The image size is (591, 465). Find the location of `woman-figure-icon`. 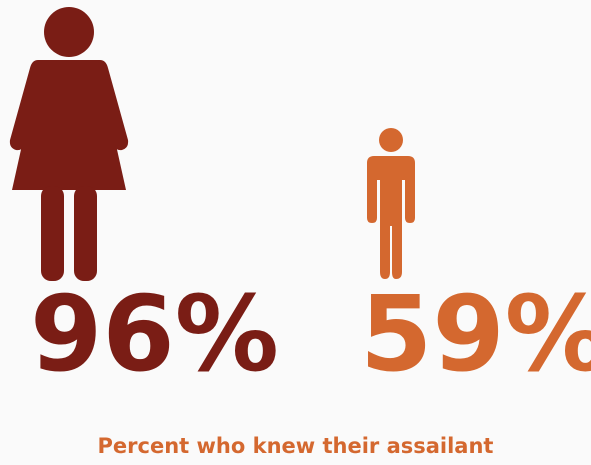

woman-figure-icon is located at coordinates (69, 144).